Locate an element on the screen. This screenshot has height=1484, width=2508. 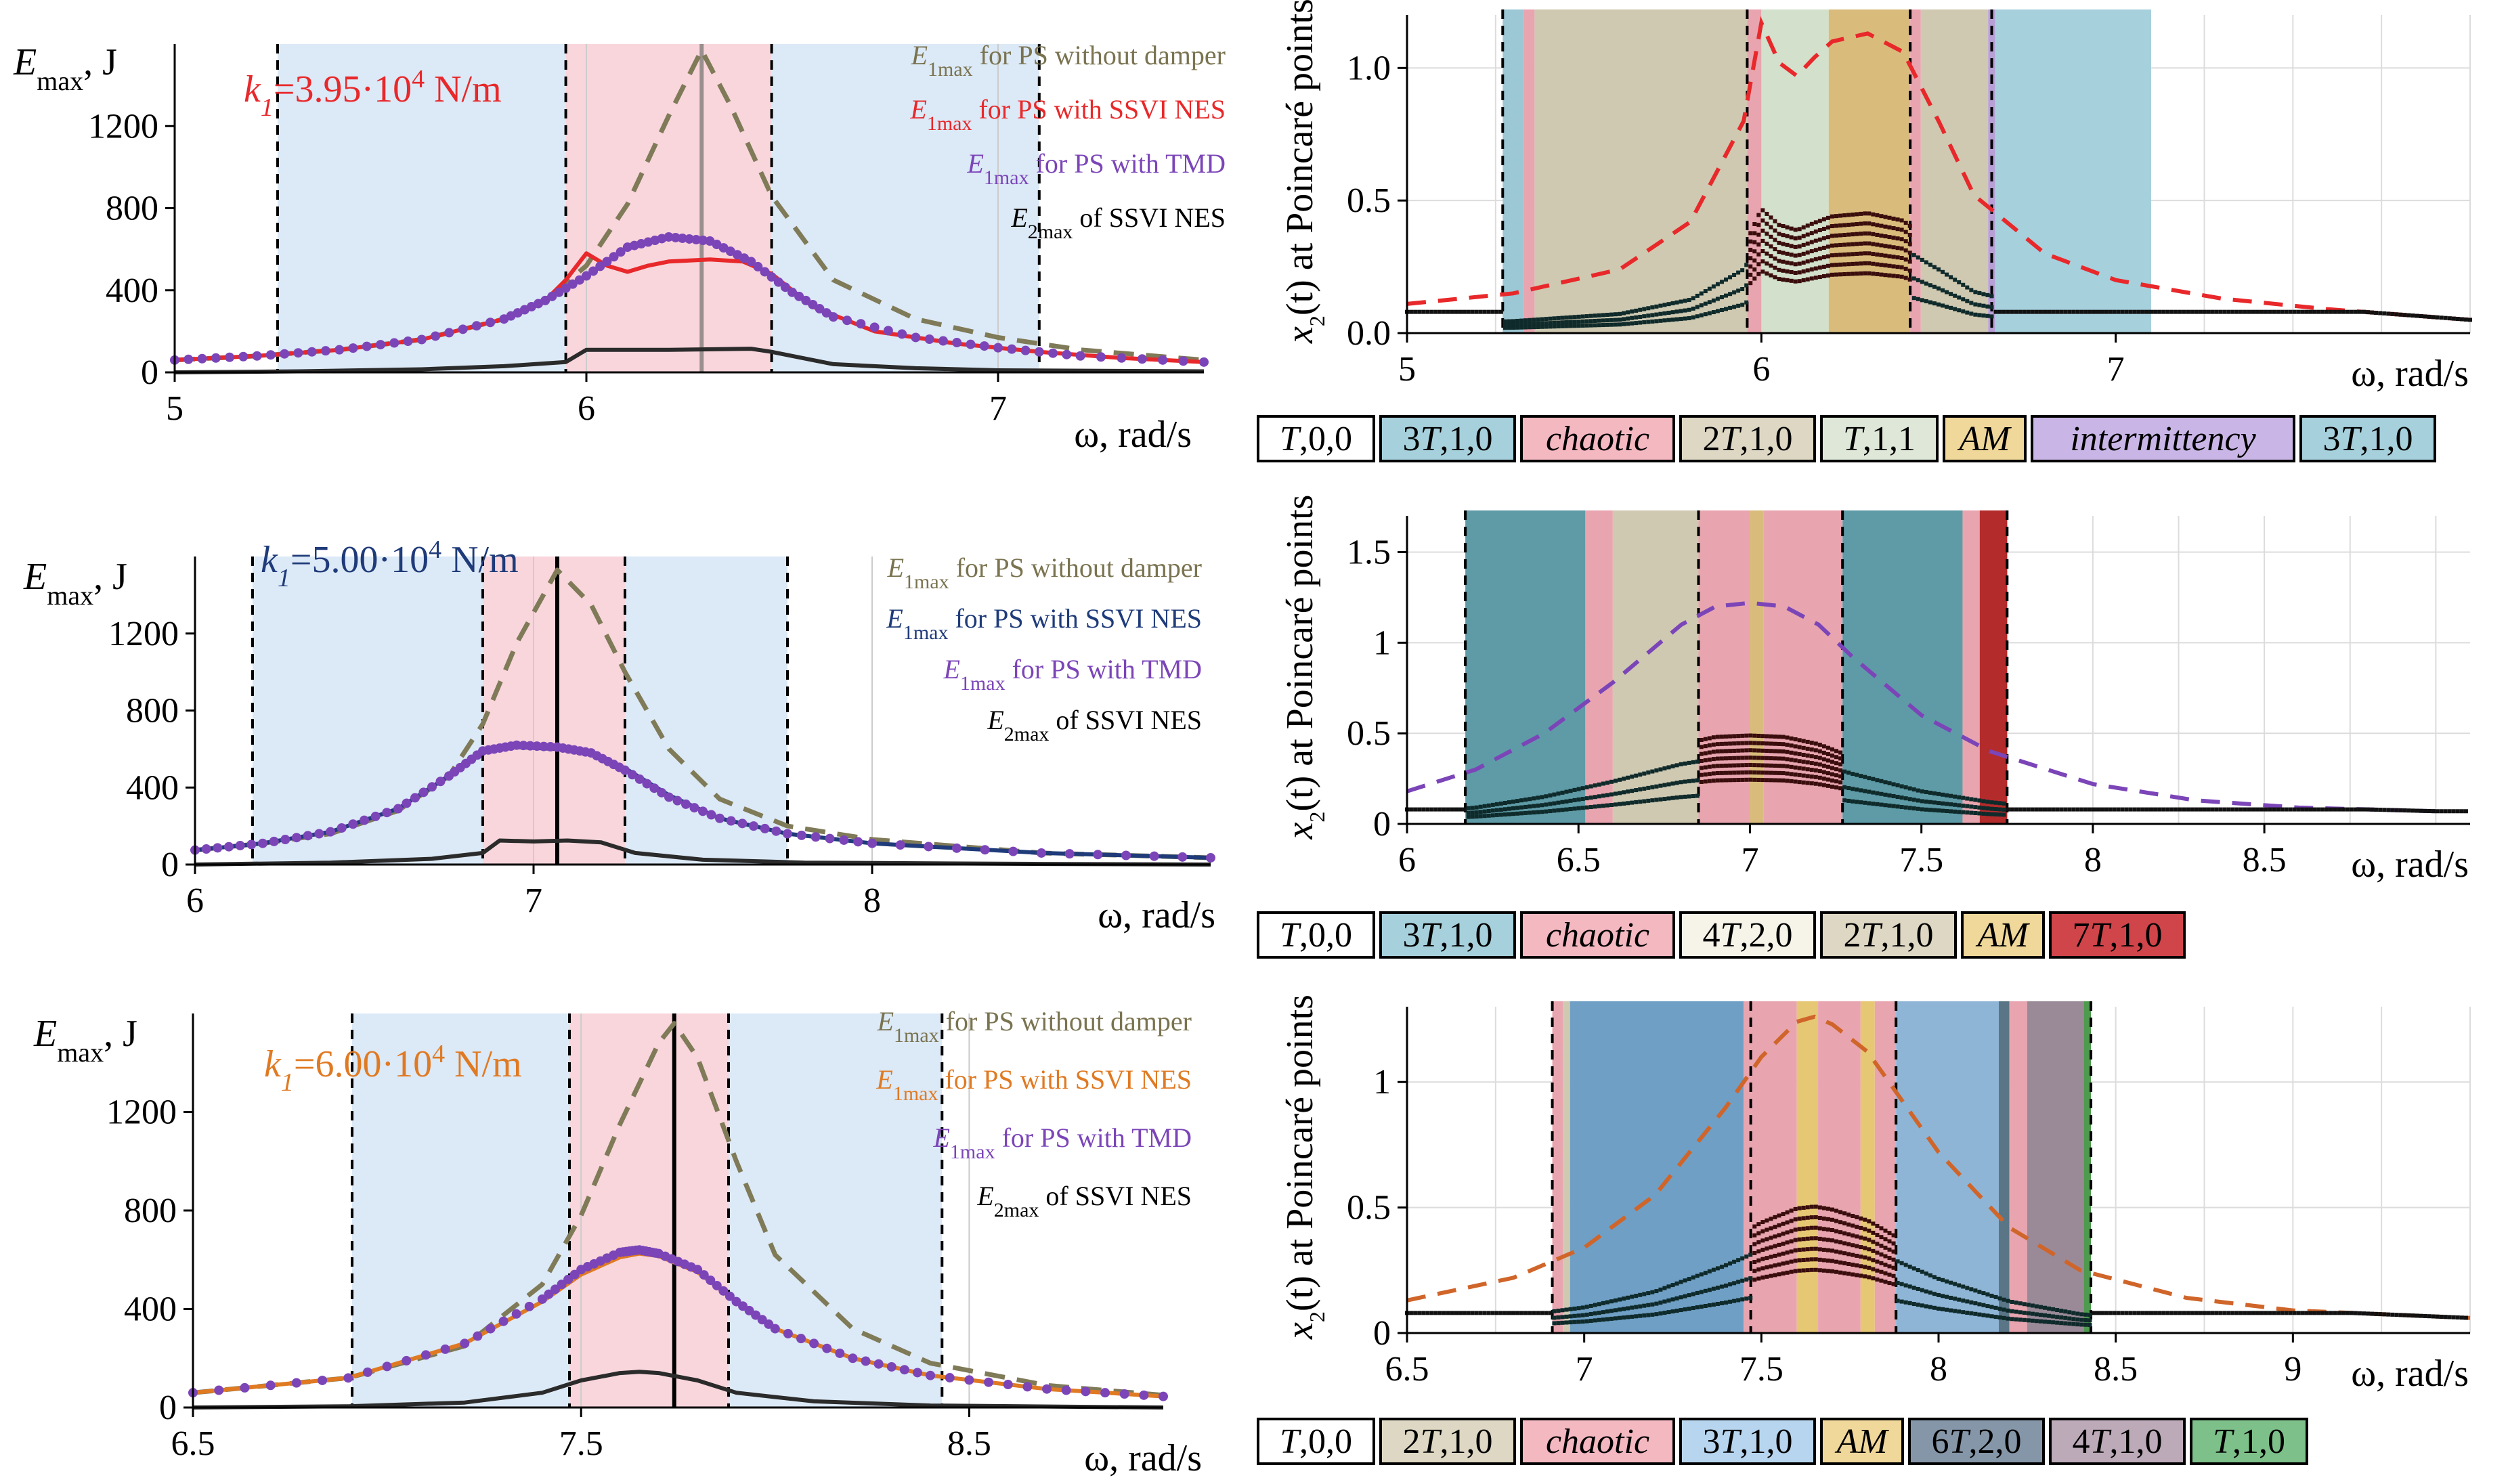
y-tick-label: 1200 is located at coordinates (123, 126).